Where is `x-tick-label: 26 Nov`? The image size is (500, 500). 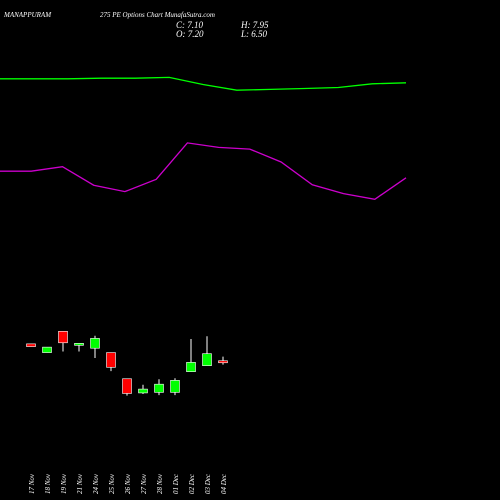
x-tick-label: 26 Nov is located at coordinates (128, 483).